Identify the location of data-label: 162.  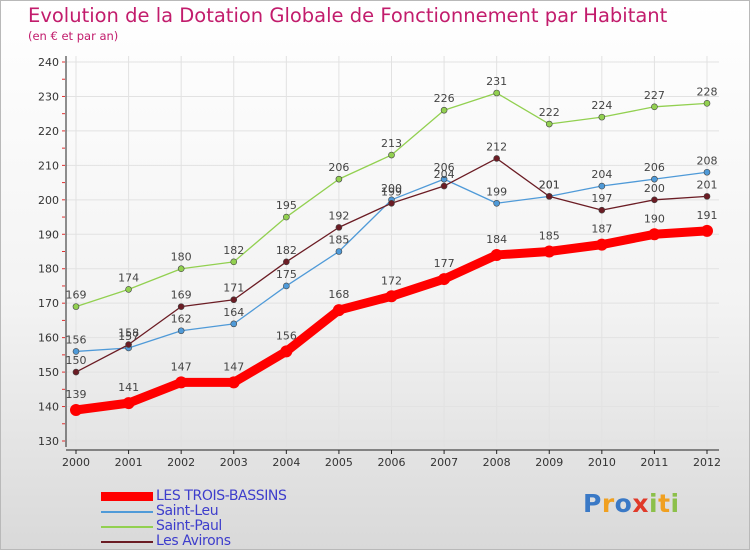
(181, 319).